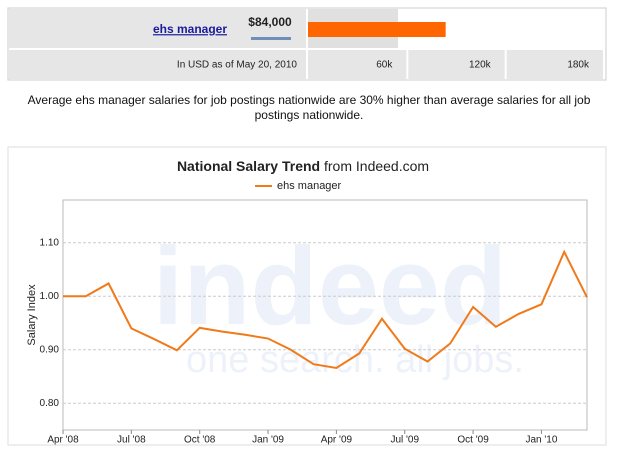  Describe the element at coordinates (131, 440) in the screenshot. I see `x-tick-label: Jul '08` at that location.